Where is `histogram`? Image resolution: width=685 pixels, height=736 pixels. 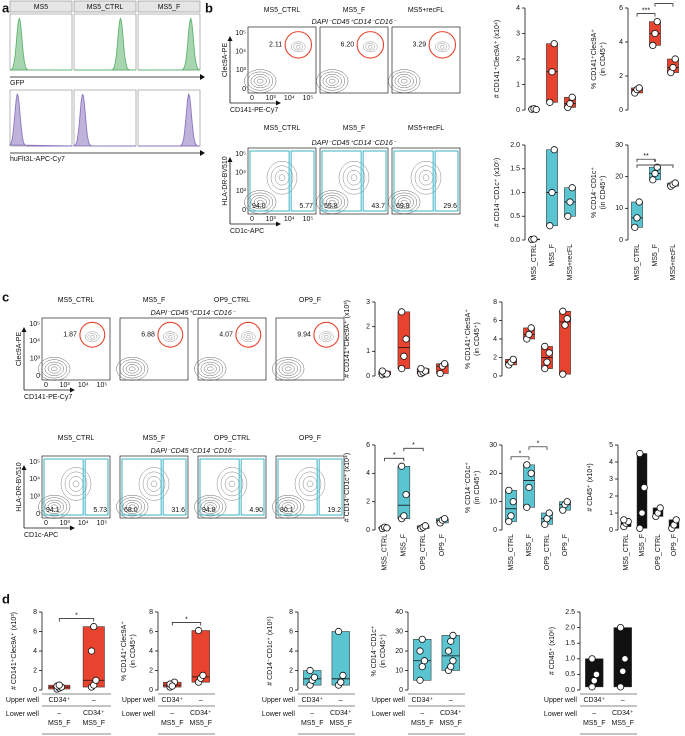 histogram is located at coordinates (169, 119).